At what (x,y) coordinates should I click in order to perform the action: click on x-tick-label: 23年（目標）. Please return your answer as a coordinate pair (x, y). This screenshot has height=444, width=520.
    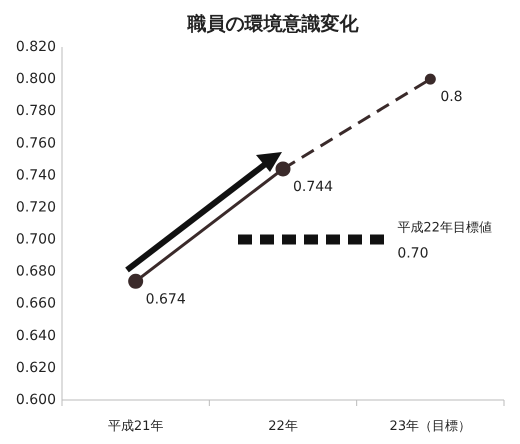
    Looking at the image, I should click on (431, 426).